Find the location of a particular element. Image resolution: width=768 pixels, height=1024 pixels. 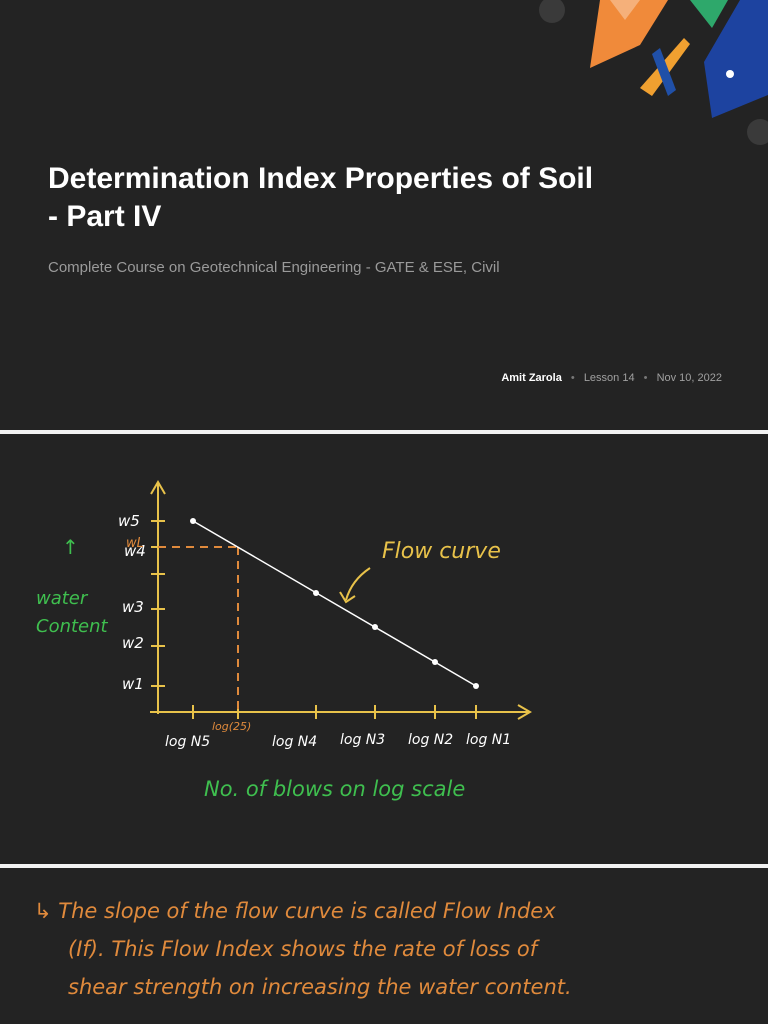

flow-curve-line is located at coordinates (334, 603).